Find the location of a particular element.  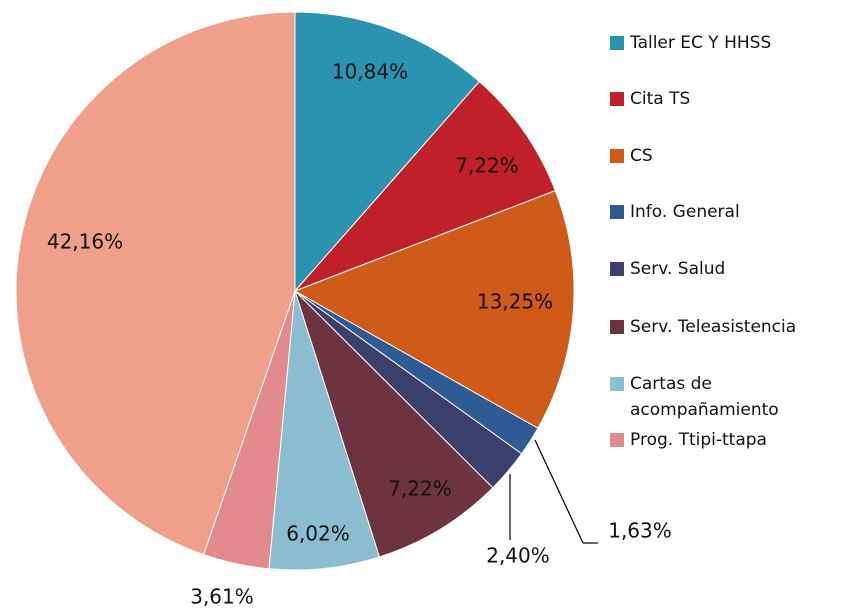

legend-item: Serv. Teleasistencia is located at coordinates (725, 327).